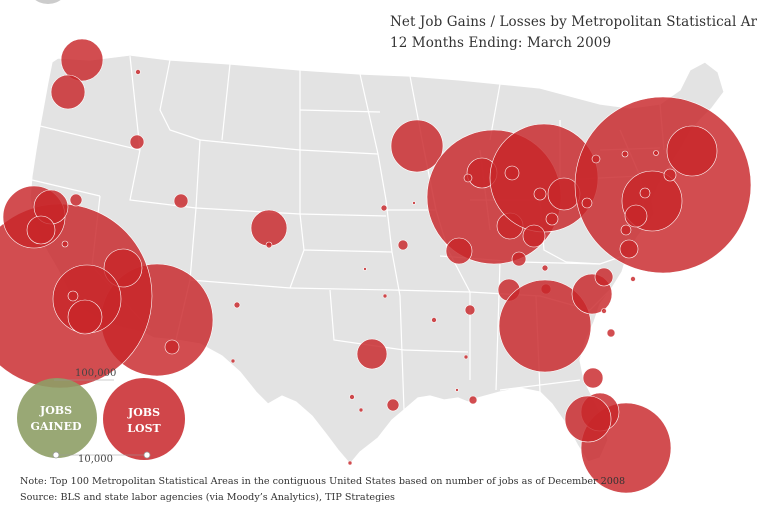 This screenshot has height=512, width=757. I want to click on cutoff-circle, so click(48, 2).